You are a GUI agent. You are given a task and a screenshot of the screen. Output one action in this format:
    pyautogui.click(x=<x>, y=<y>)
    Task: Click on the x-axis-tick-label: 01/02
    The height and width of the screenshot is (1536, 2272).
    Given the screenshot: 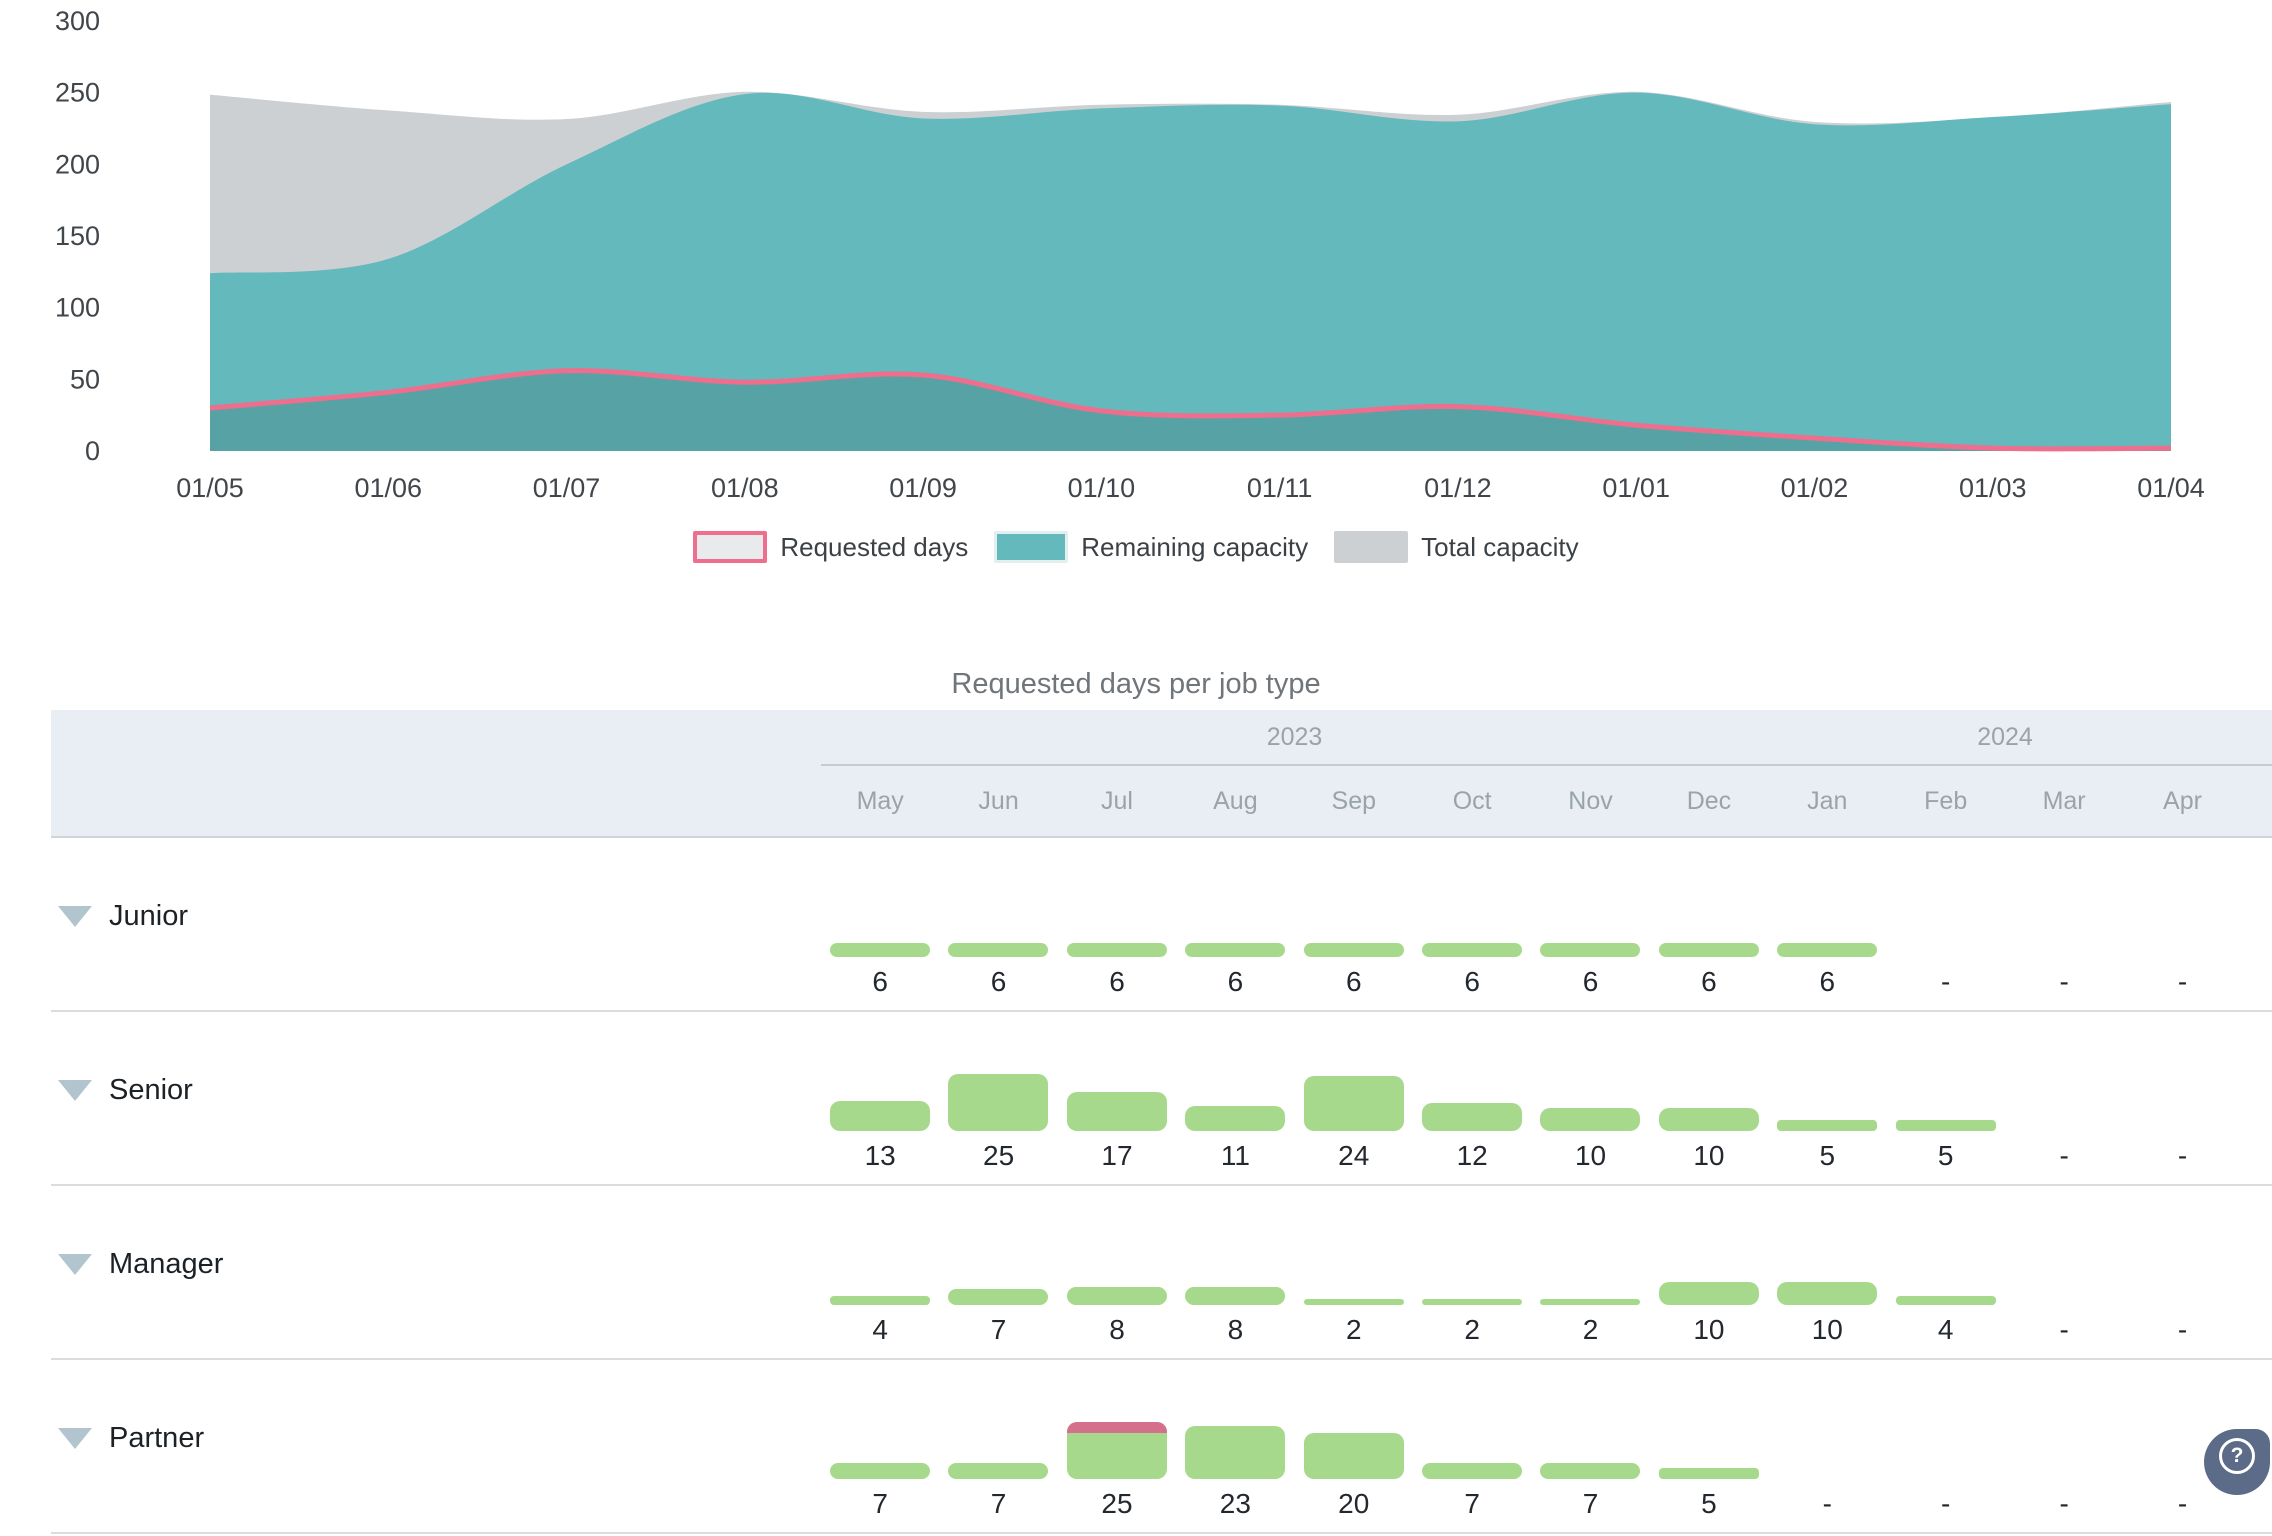 What is the action you would take?
    pyautogui.click(x=1815, y=488)
    